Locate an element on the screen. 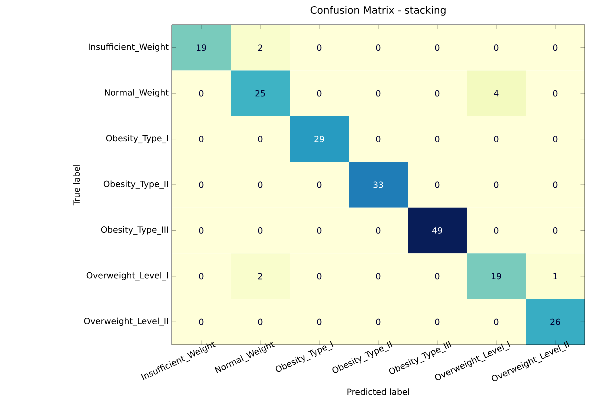 The width and height of the screenshot is (611, 406). data-label: 26 is located at coordinates (555, 322).